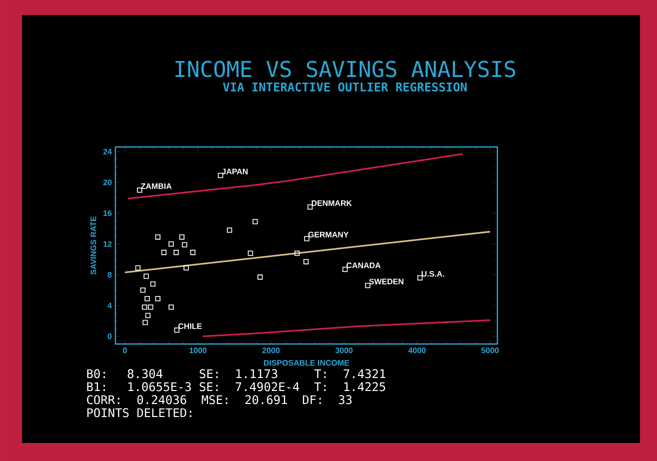 The width and height of the screenshot is (657, 461). Describe the element at coordinates (346, 69) in the screenshot. I see `chart-title: INCOME VS SAVINGS ANALYSIS` at that location.